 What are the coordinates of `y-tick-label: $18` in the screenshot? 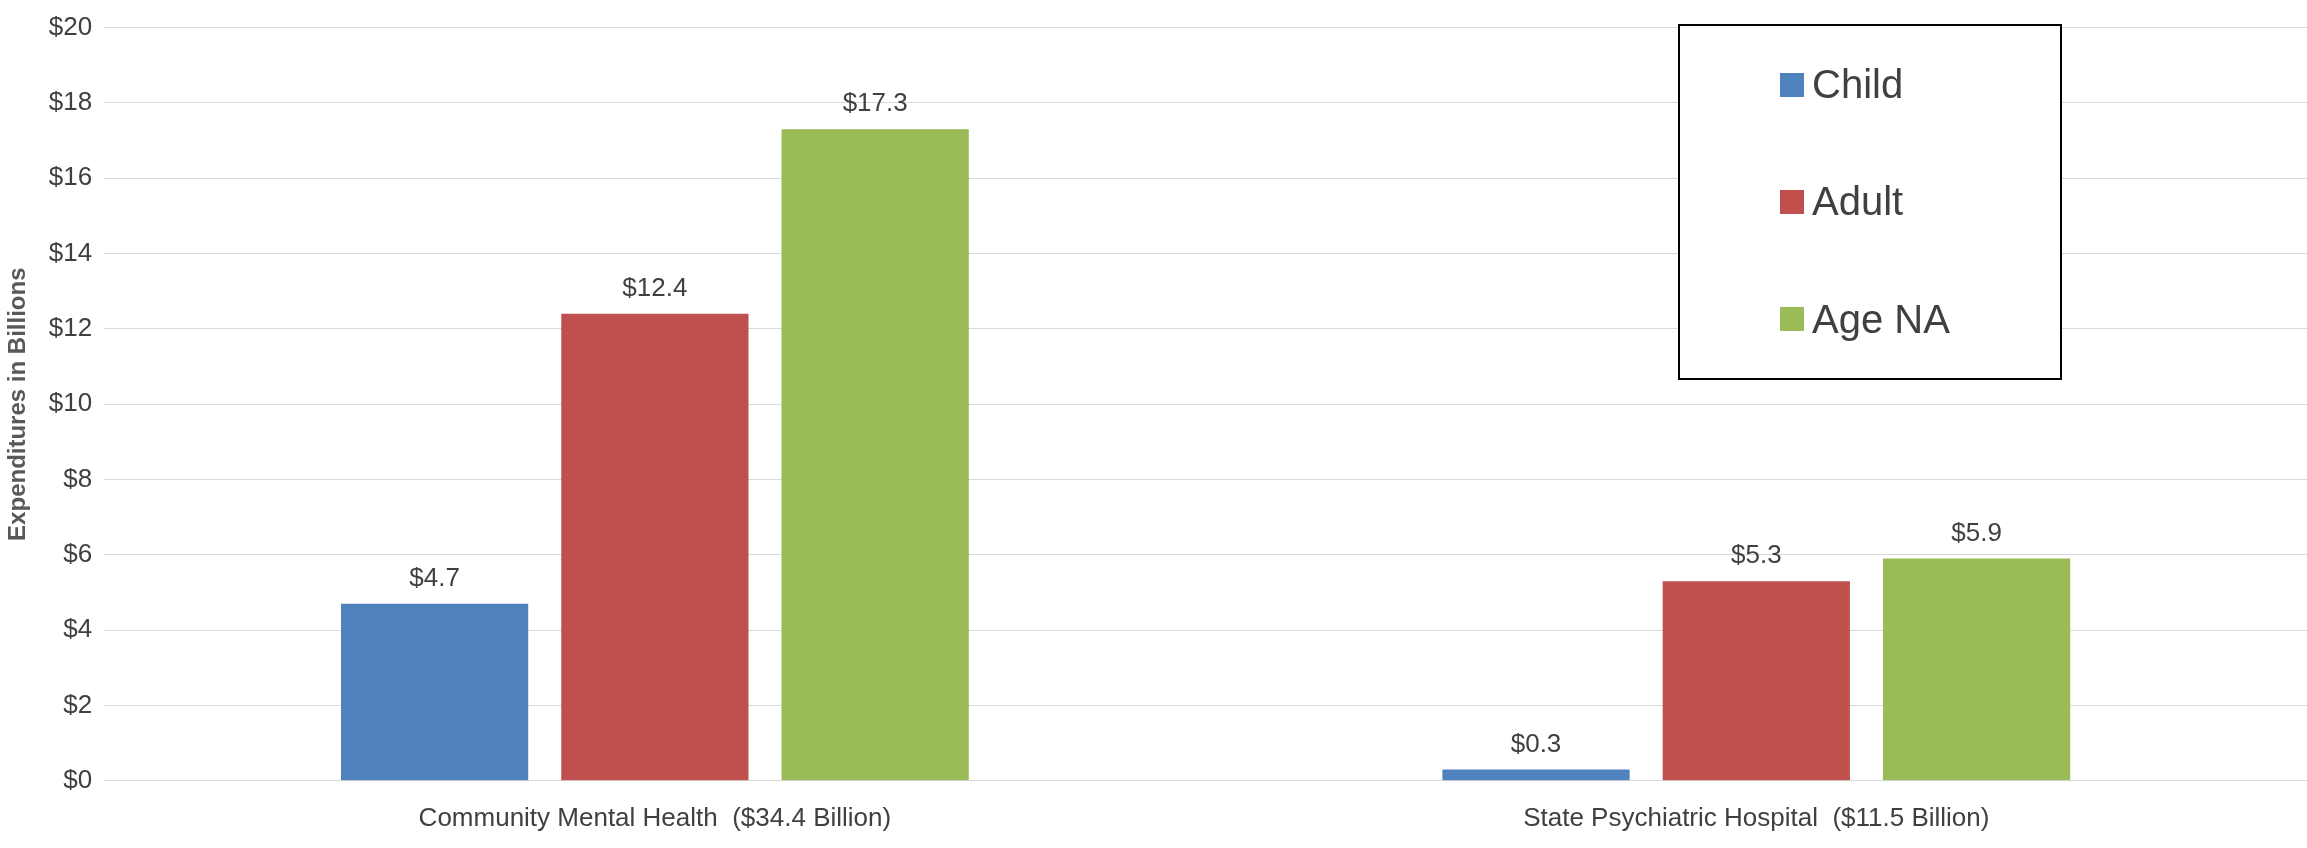 It's located at (70, 101).